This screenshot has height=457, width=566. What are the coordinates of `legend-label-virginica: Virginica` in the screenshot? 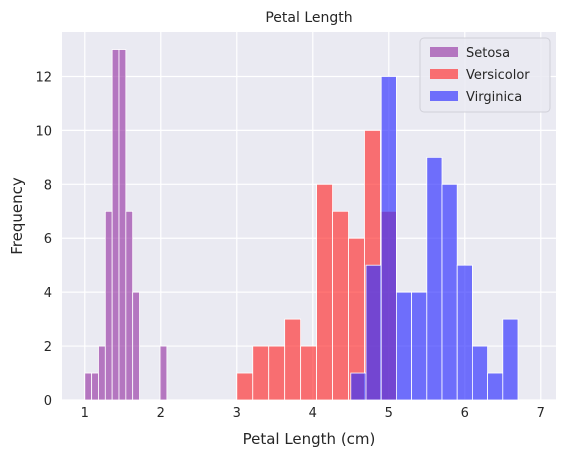 It's located at (494, 97).